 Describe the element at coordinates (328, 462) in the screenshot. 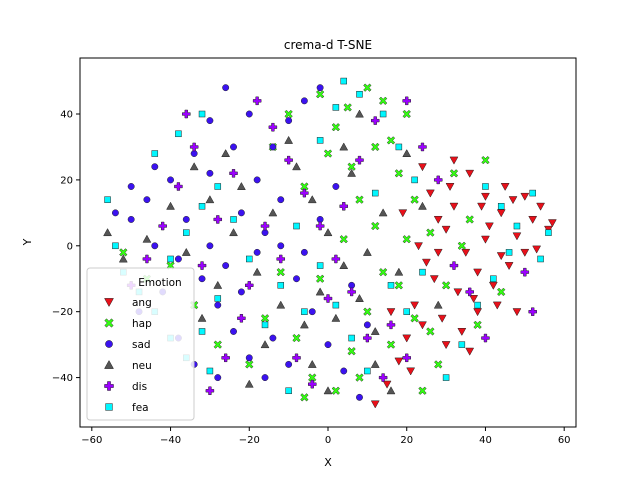

I see `x-axis-label: X` at that location.